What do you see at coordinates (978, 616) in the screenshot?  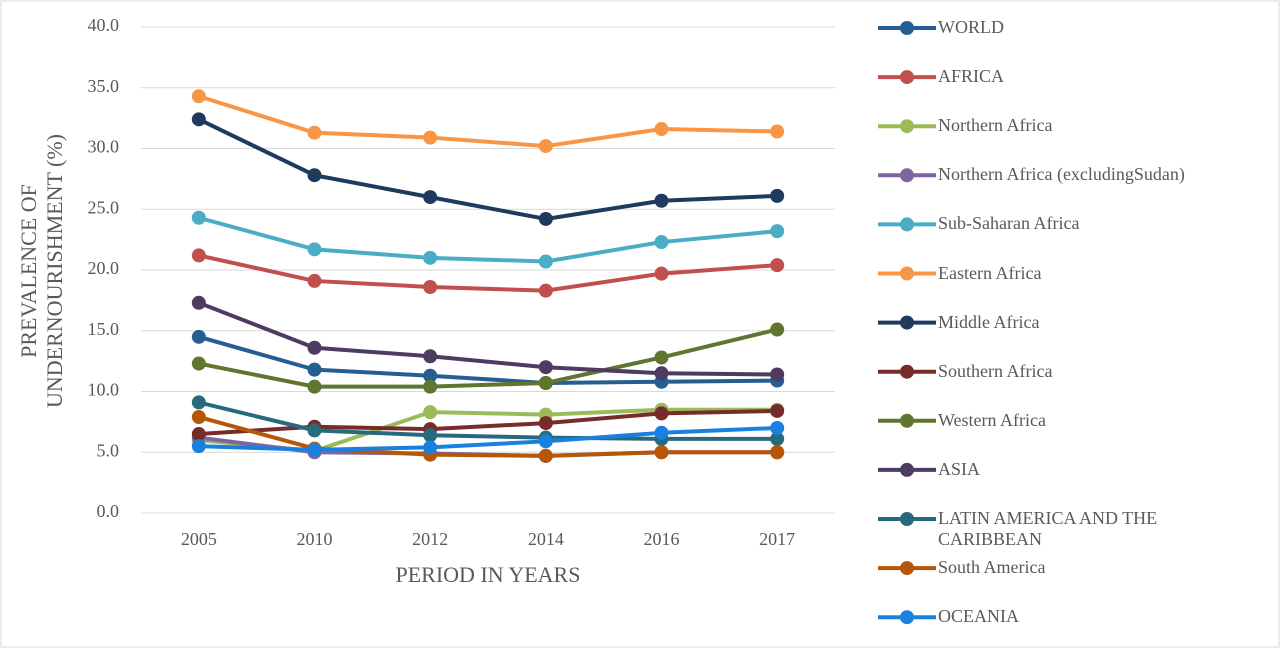 I see `legend-label: OCEANIA` at bounding box center [978, 616].